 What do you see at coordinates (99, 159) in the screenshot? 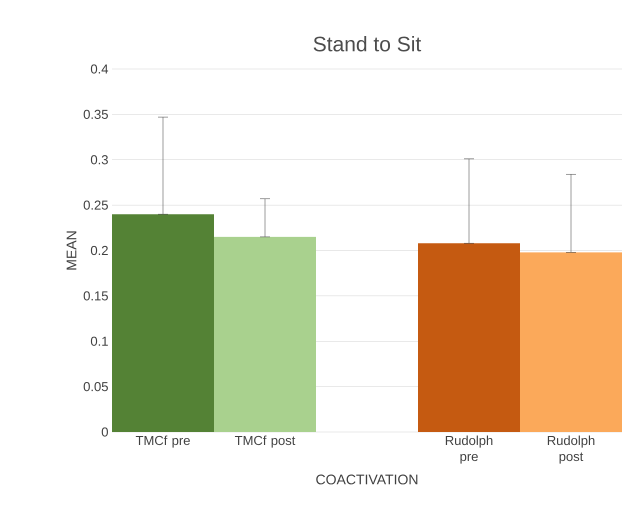
I see `y-tick-label: 0.3` at bounding box center [99, 159].